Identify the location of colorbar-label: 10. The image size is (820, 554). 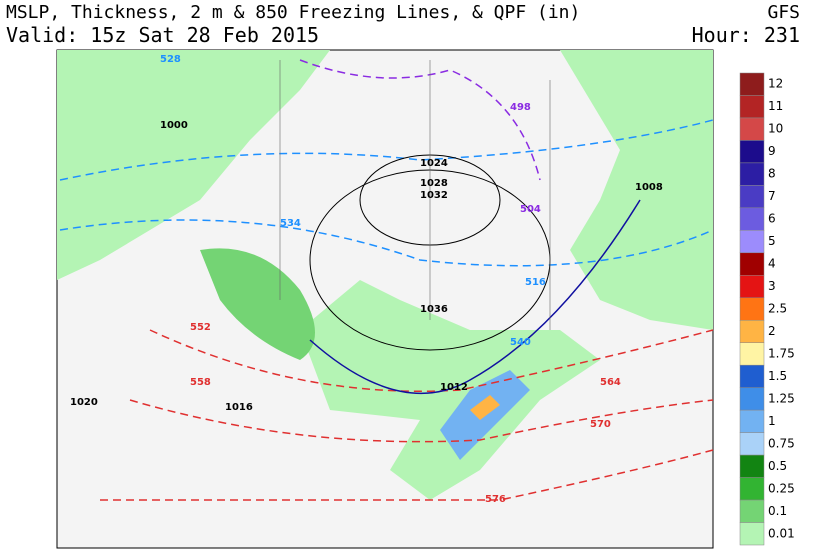
(775, 129).